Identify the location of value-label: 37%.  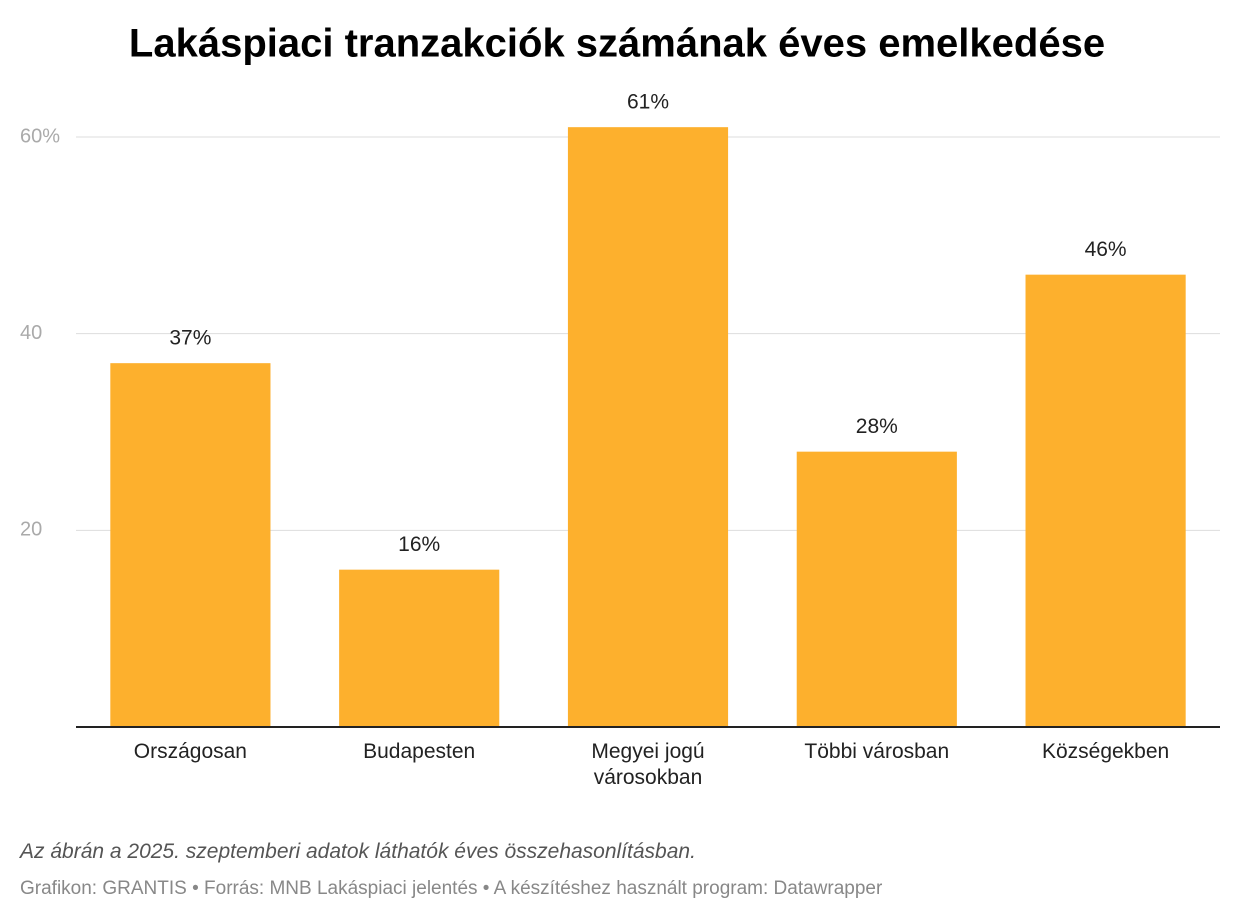
(190, 338).